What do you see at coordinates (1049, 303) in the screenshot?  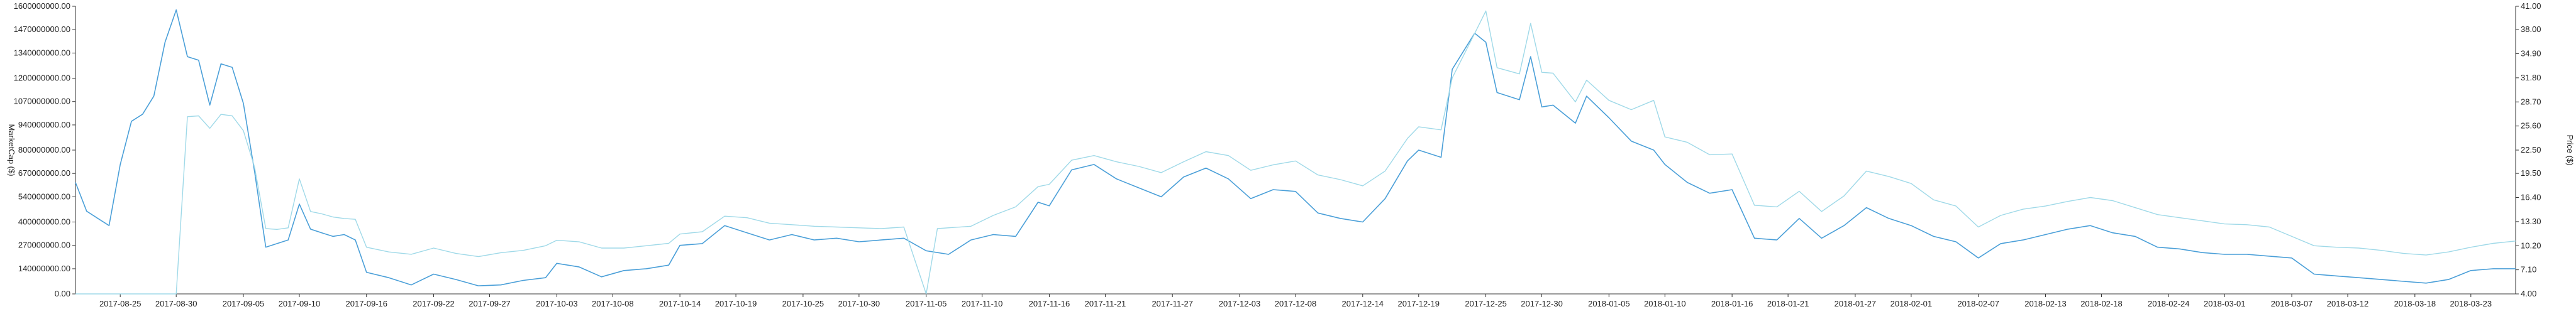 I see `x-tick-label: 2017-11-16` at bounding box center [1049, 303].